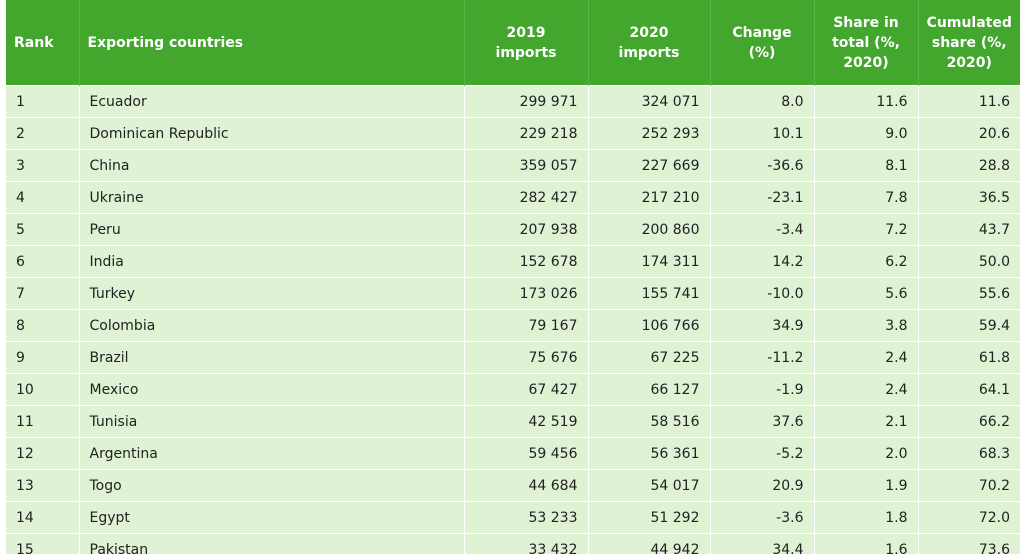  I want to click on cell-imports-2020: 66 127, so click(649, 389).